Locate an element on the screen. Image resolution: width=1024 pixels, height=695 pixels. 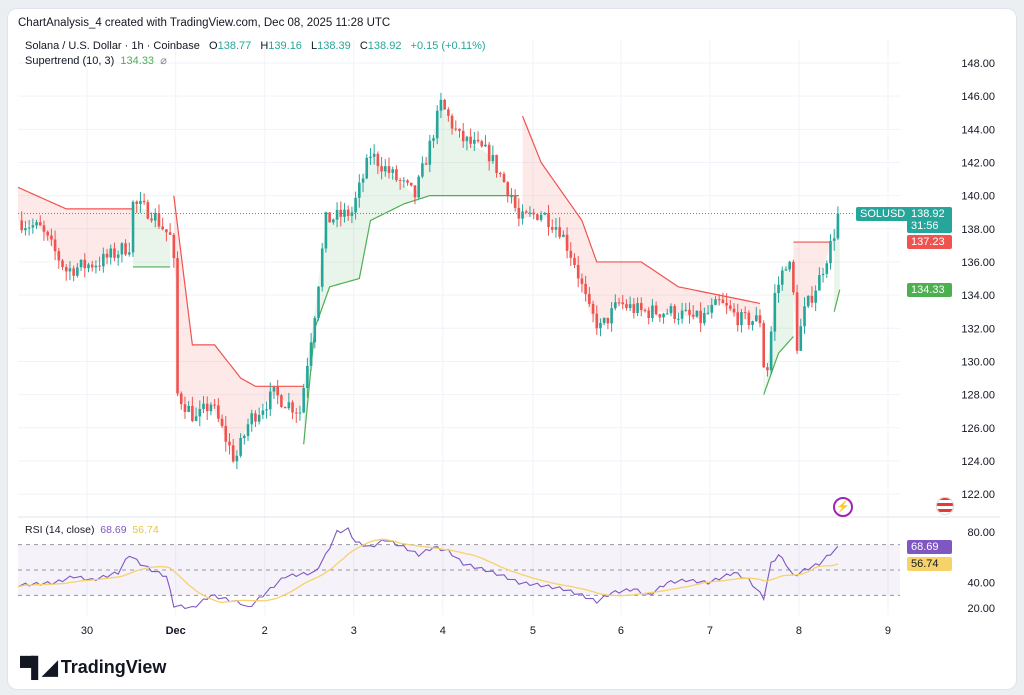
rsi-legend: RSI (14, close) 68.69 56.74 is located at coordinates (92, 530).